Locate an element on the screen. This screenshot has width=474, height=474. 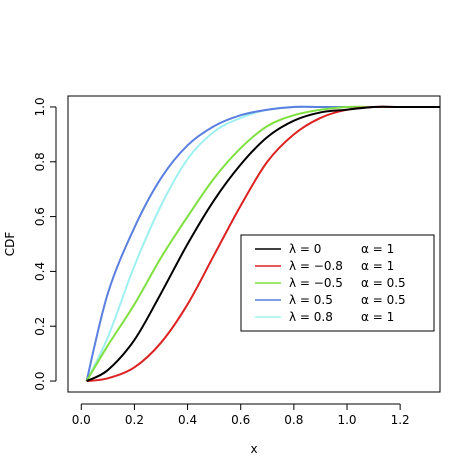
legend-lambda-label: λ = −0.5 is located at coordinates (316, 283).